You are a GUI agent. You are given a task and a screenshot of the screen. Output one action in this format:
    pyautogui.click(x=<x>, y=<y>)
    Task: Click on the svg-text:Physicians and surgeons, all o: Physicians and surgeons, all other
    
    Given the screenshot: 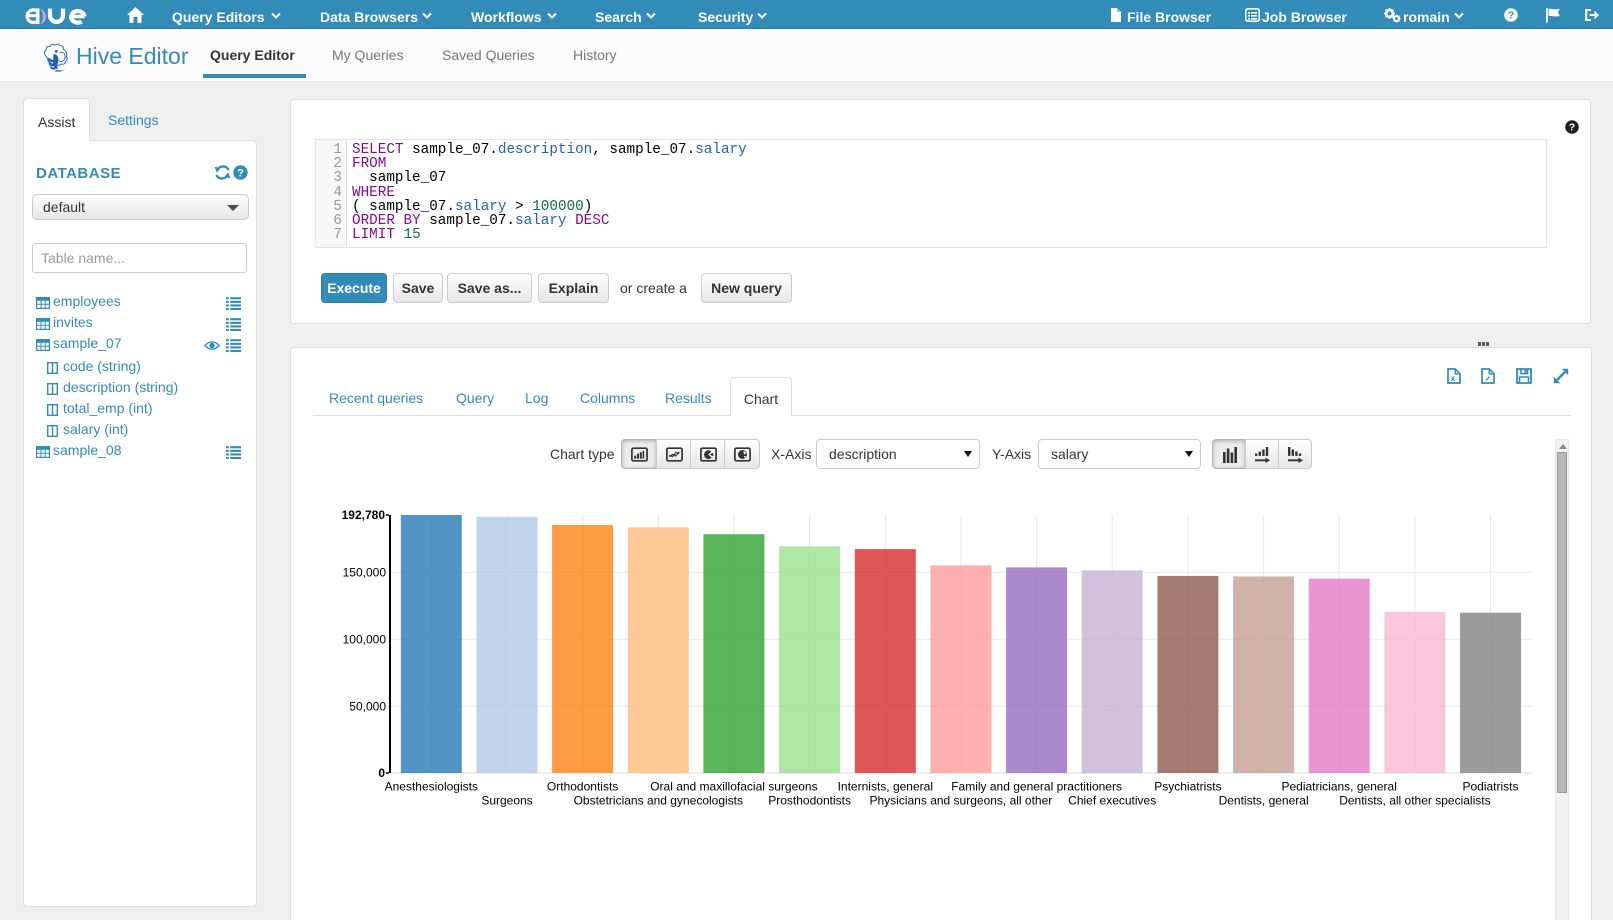 What is the action you would take?
    pyautogui.click(x=961, y=801)
    